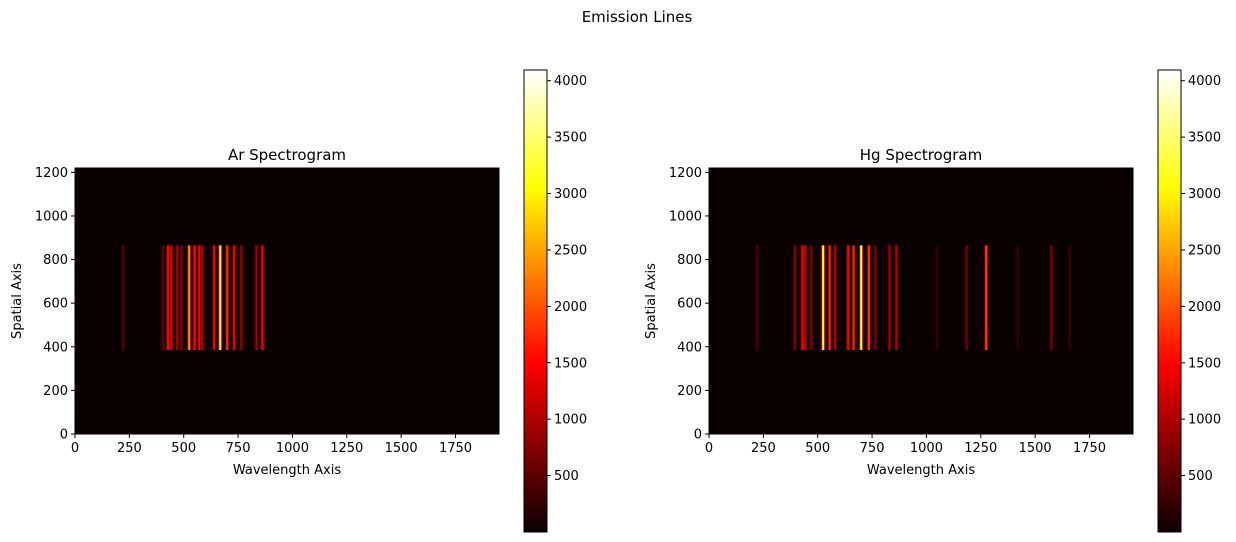 This screenshot has width=1236, height=542. Describe the element at coordinates (287, 155) in the screenshot. I see `chart-title: Ar Spectrogram` at that location.